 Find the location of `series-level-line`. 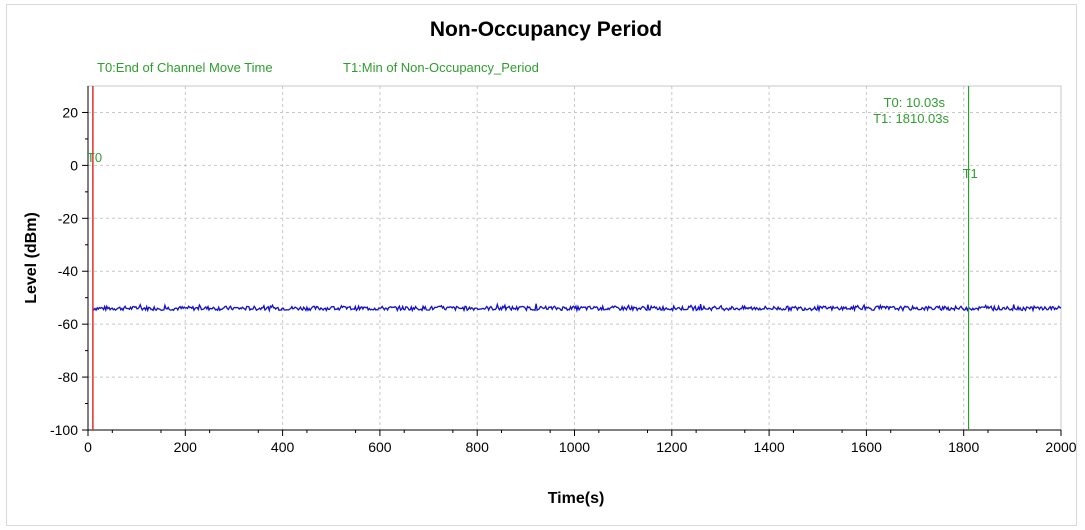

series-level-line is located at coordinates (577, 307).